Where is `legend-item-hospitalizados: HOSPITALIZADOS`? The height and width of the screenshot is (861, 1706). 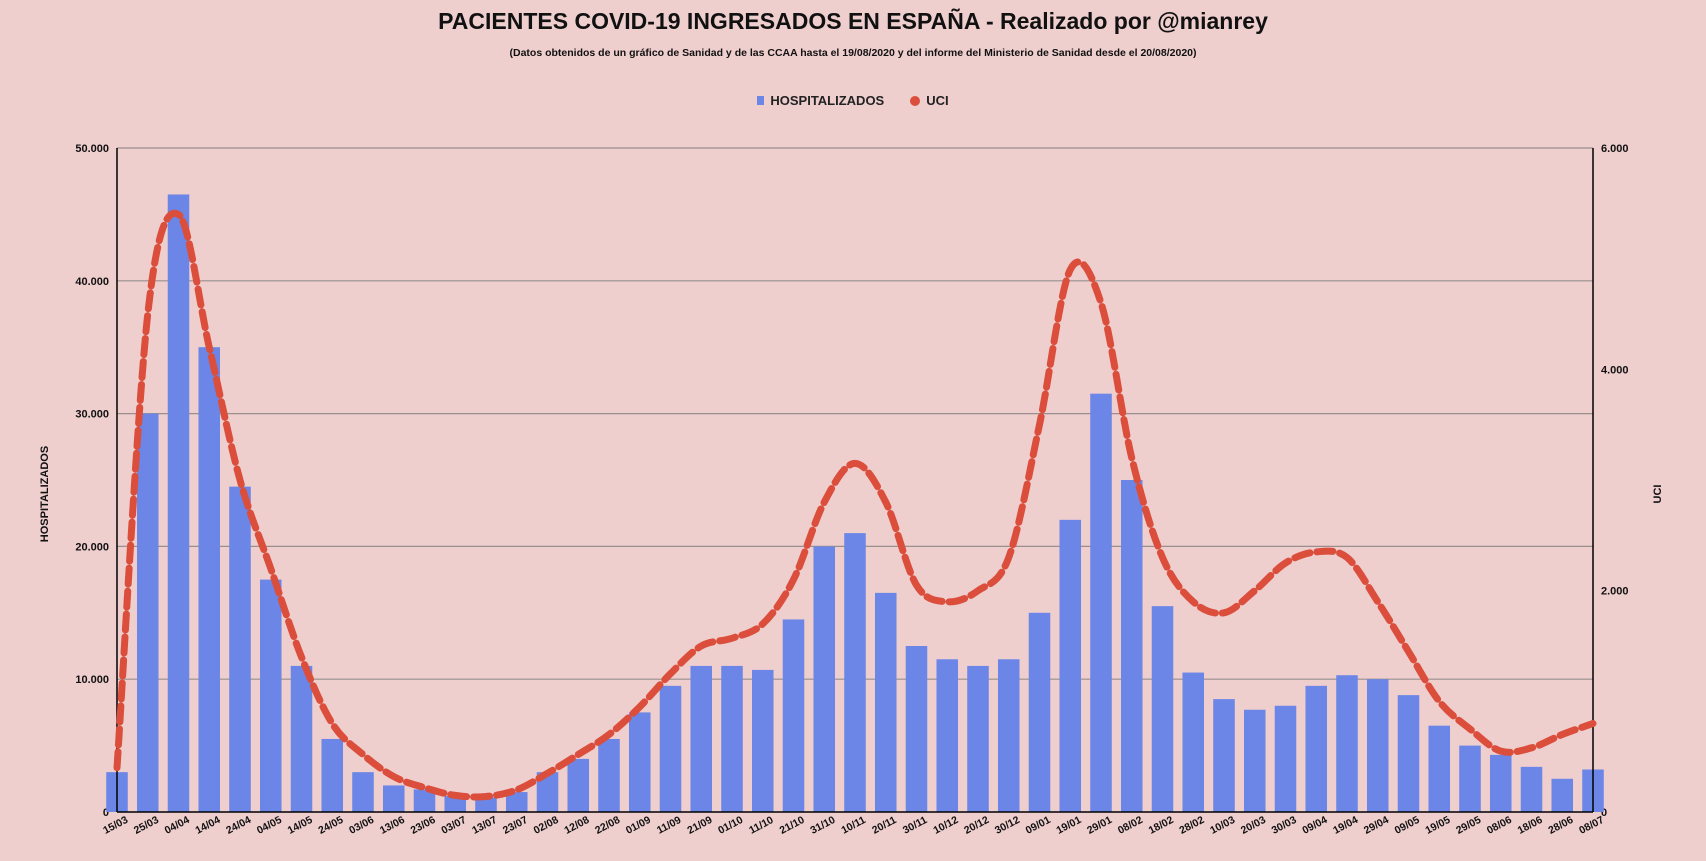
legend-item-hospitalizados: HOSPITALIZADOS is located at coordinates (820, 100).